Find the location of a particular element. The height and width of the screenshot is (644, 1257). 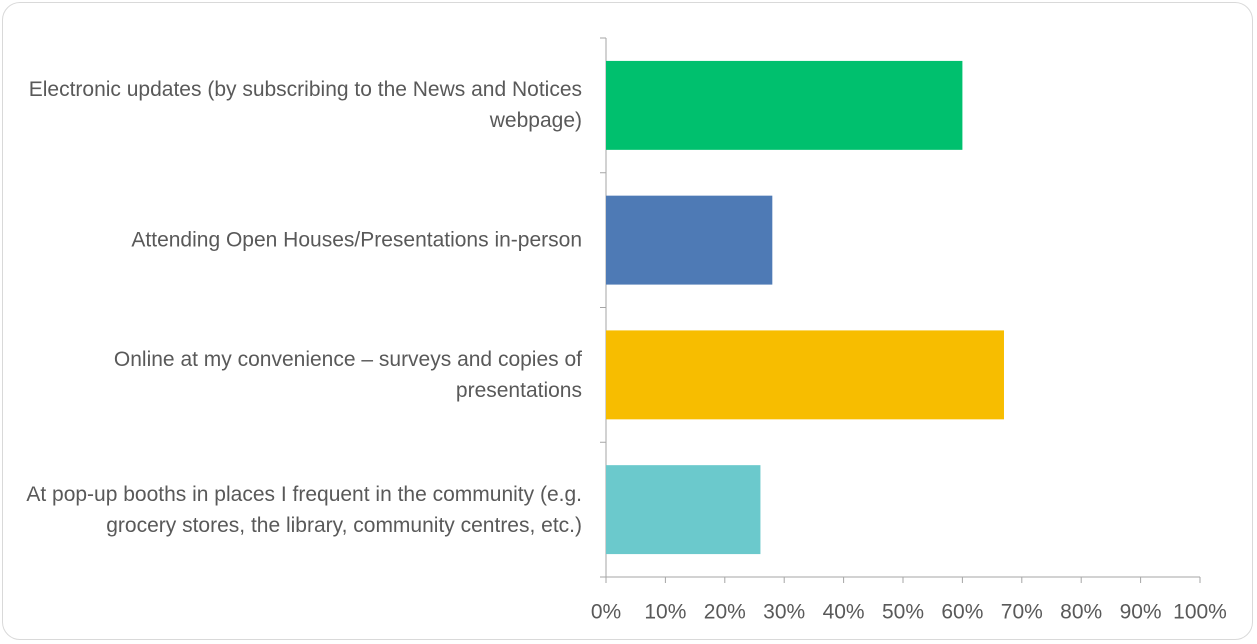

x-tick-label: 70% is located at coordinates (1022, 612).